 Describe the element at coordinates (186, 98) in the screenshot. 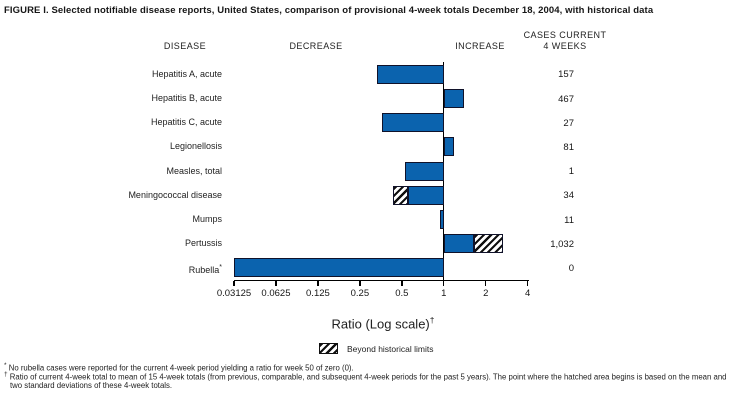

I see `row-label-hepatitis-b-acute: Hepatitis B, acute` at that location.